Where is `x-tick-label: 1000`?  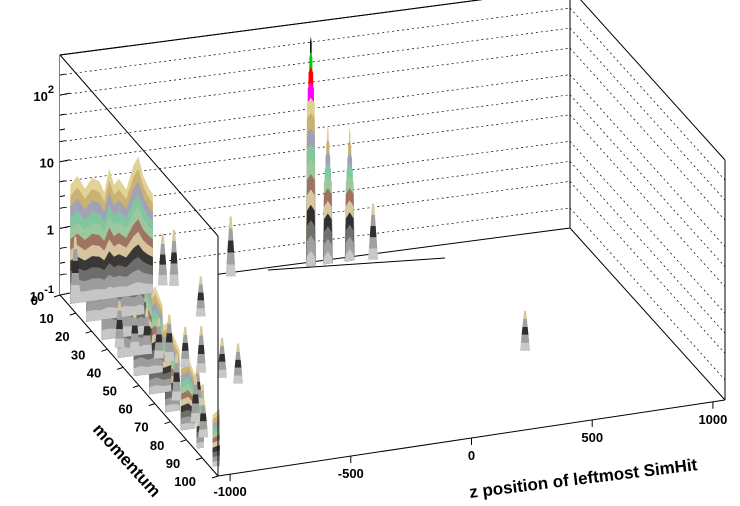 x-tick-label: 1000 is located at coordinates (712, 419).